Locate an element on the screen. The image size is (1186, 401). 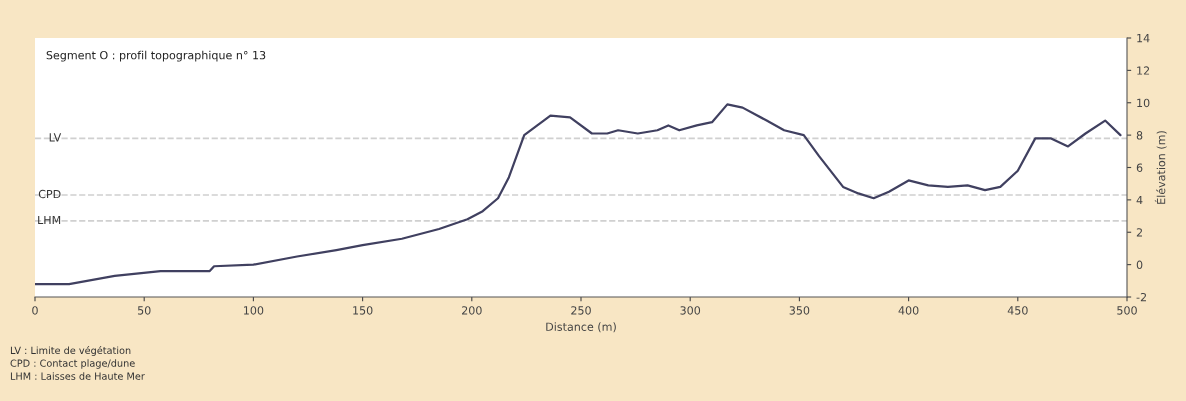
ref-line-label: CPD is located at coordinates (49, 194).